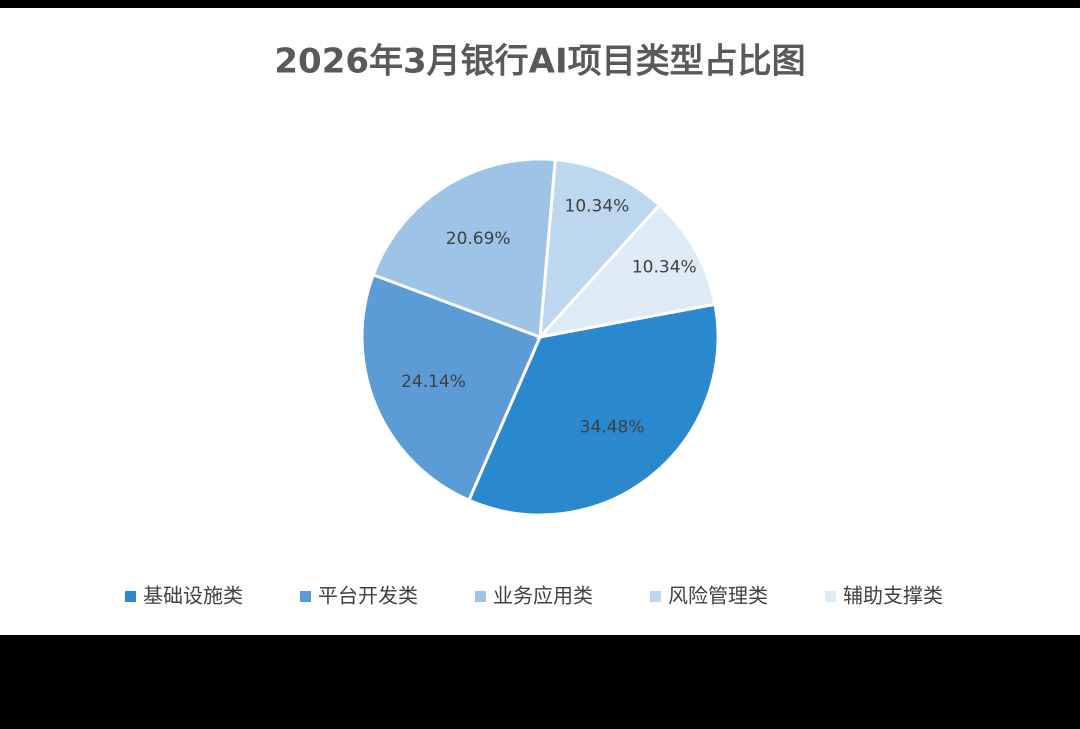  I want to click on data-label: 20.69%, so click(478, 239).